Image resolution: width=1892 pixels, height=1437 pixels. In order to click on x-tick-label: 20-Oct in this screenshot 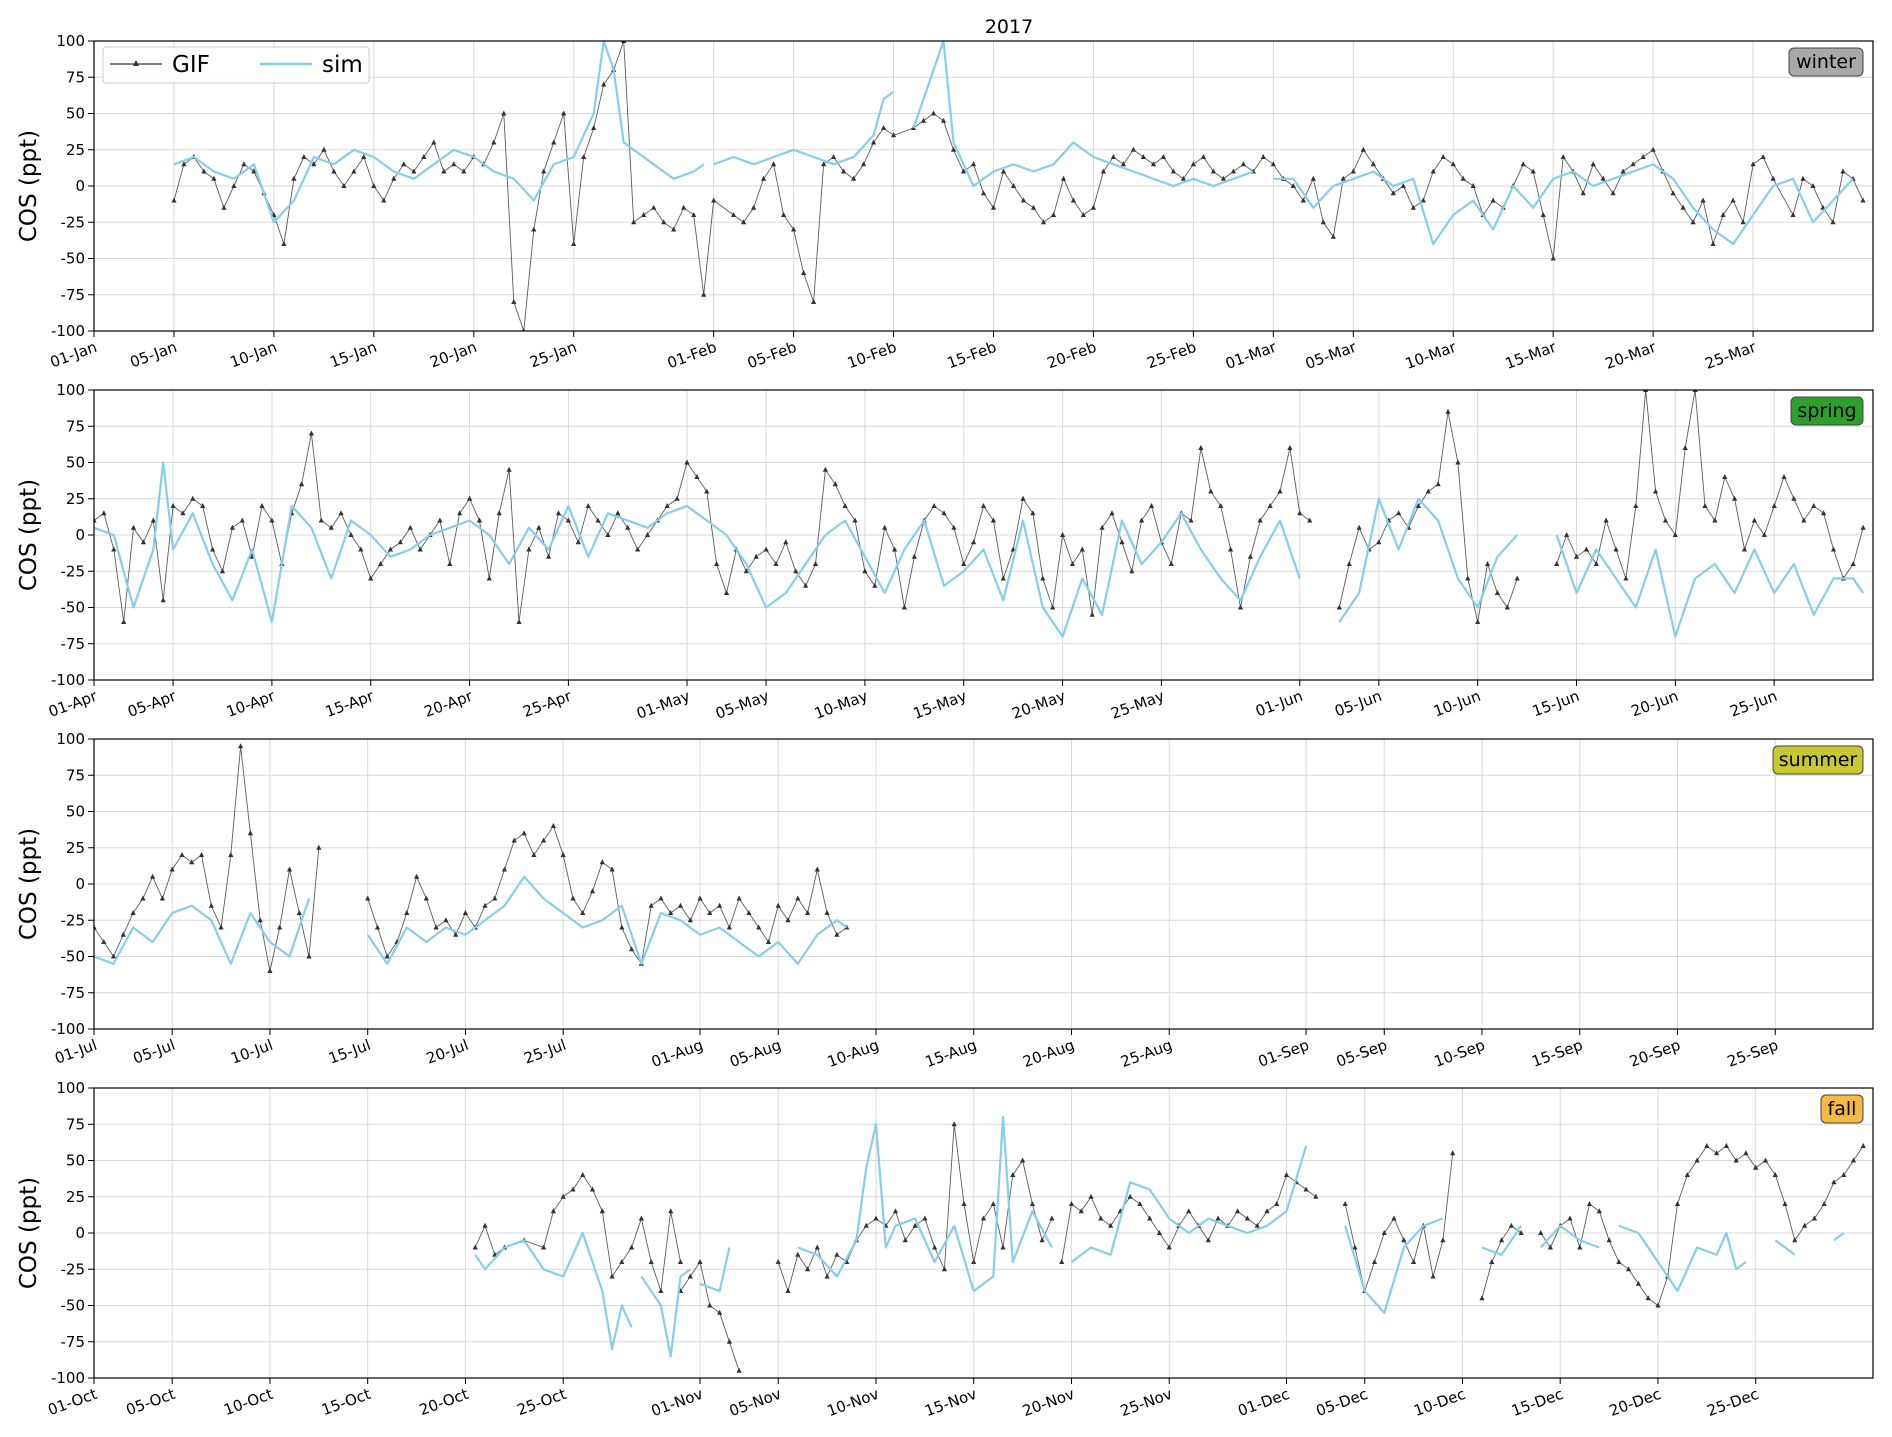, I will do `click(444, 1402)`.